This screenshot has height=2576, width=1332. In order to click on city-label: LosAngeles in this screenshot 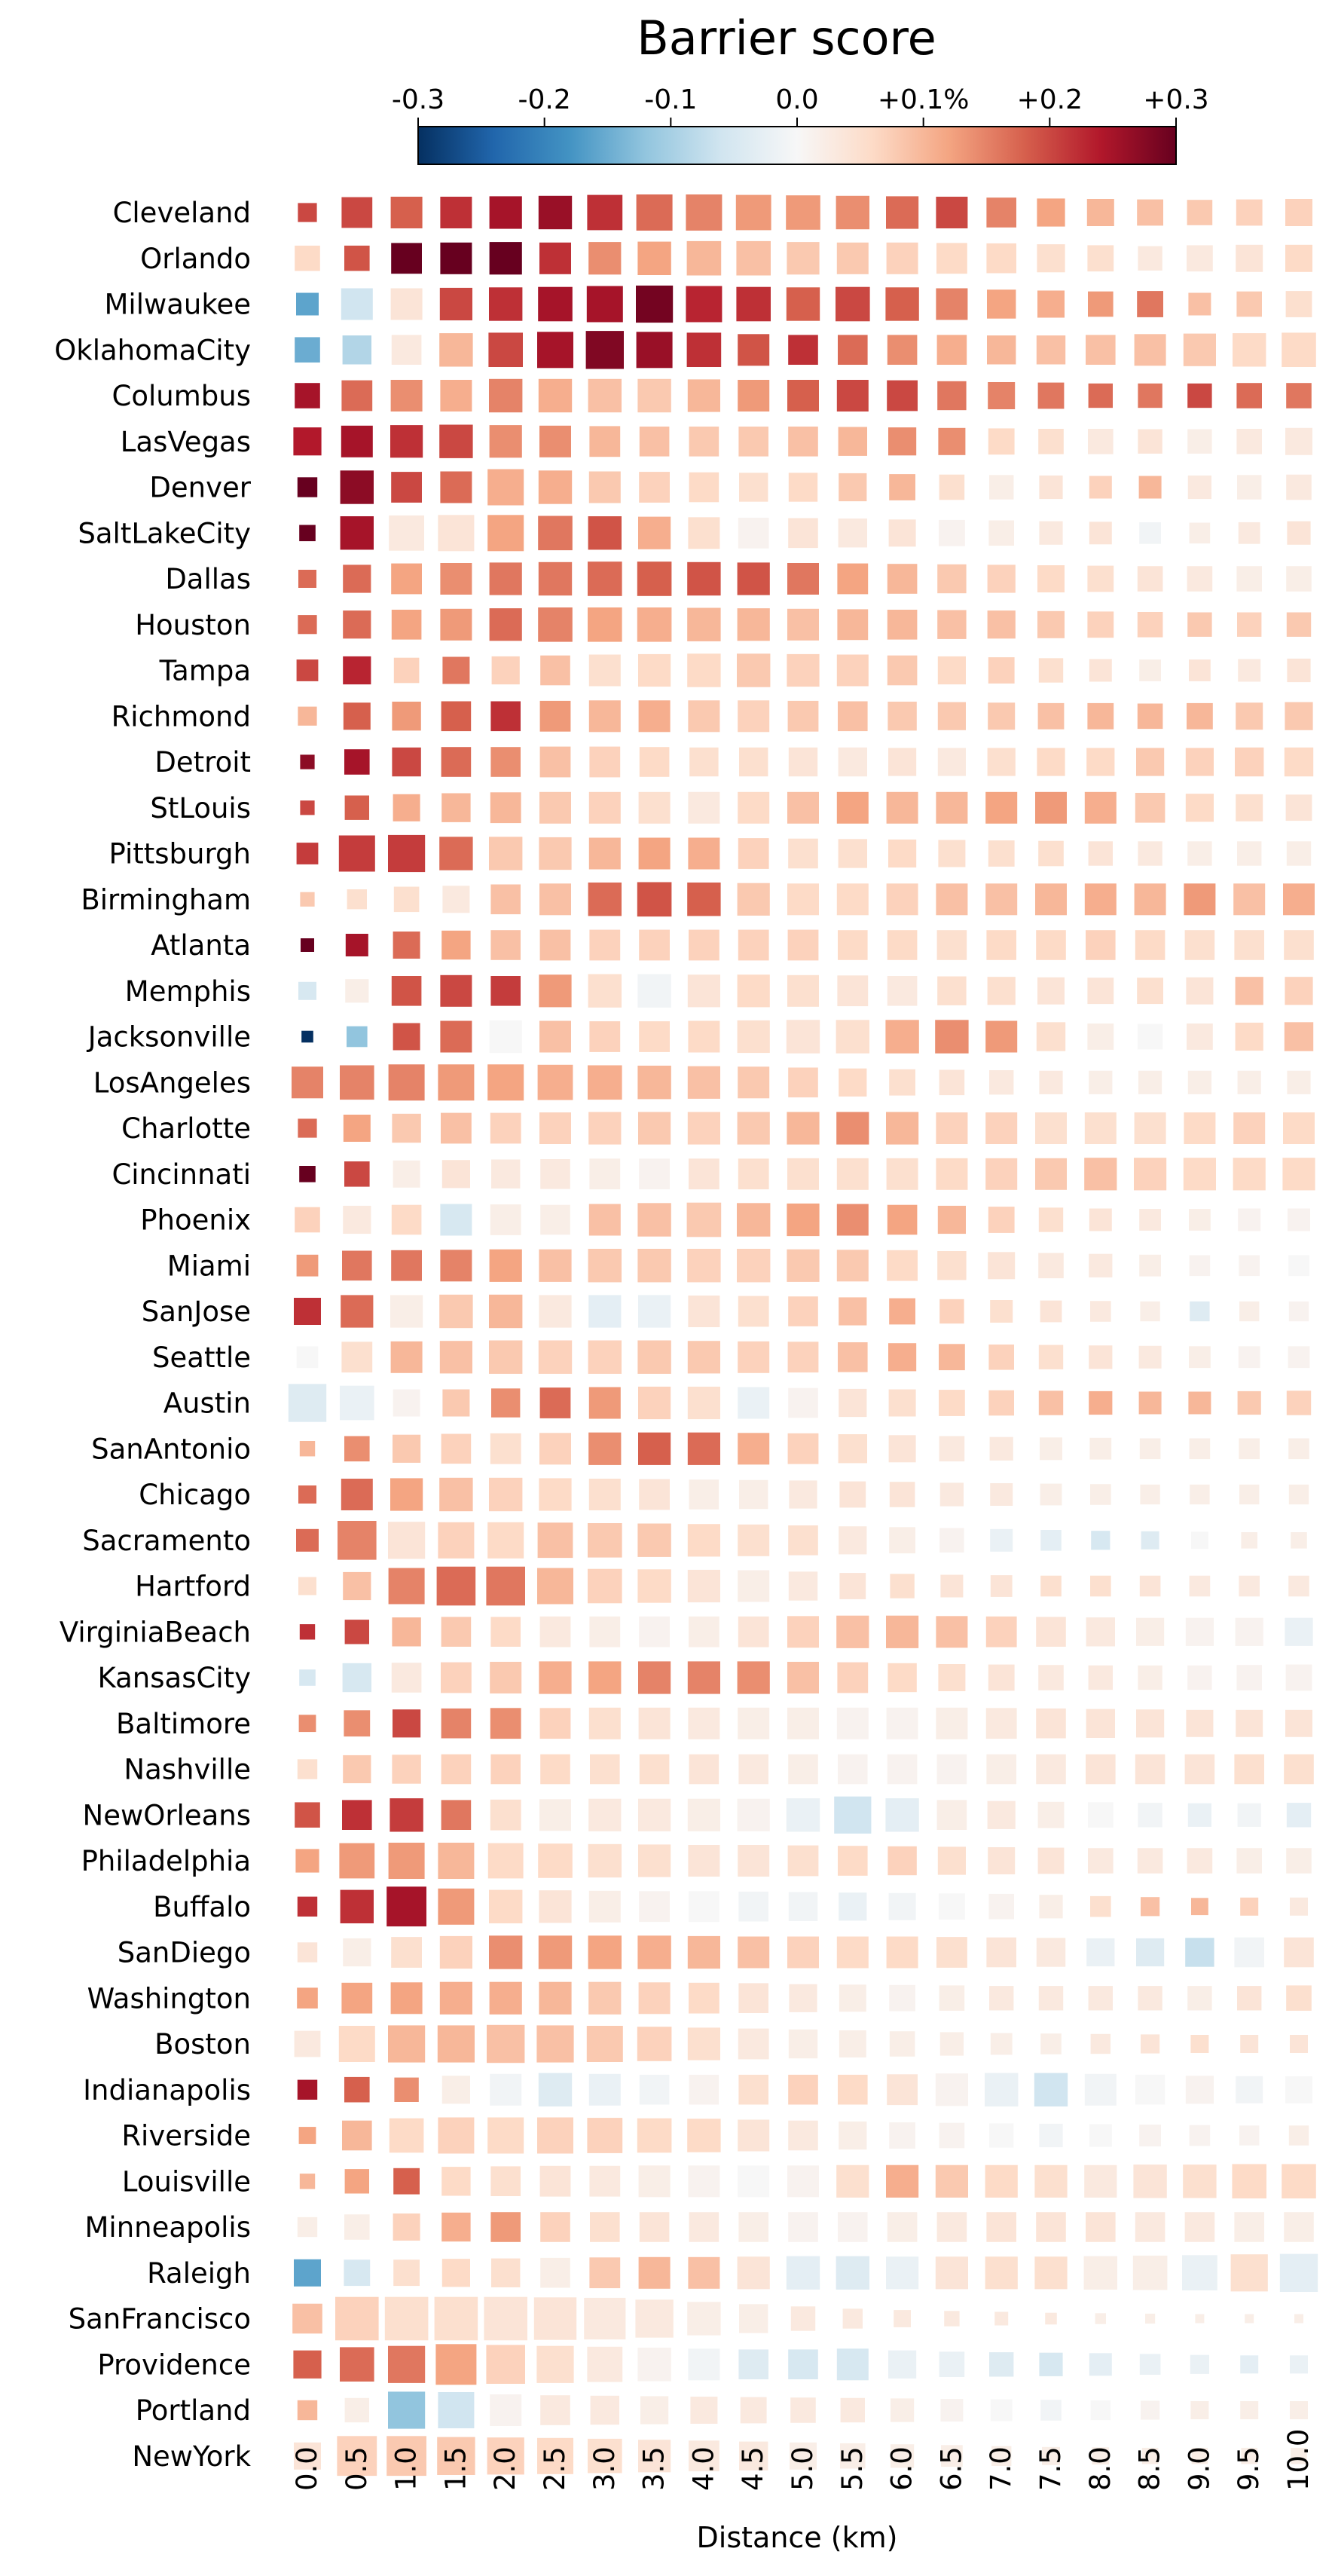, I will do `click(172, 1082)`.